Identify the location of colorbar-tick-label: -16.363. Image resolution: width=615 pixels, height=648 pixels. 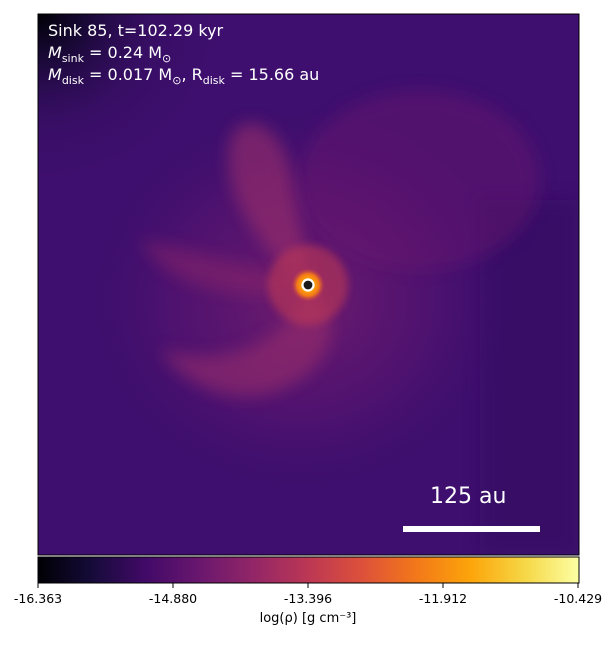
(38, 598).